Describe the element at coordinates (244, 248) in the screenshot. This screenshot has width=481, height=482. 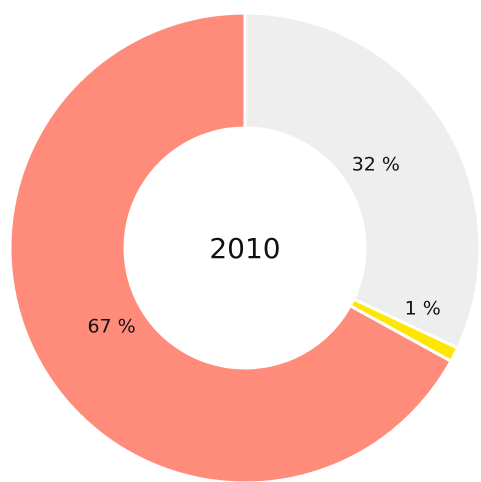
I see `center-label: 2010` at that location.